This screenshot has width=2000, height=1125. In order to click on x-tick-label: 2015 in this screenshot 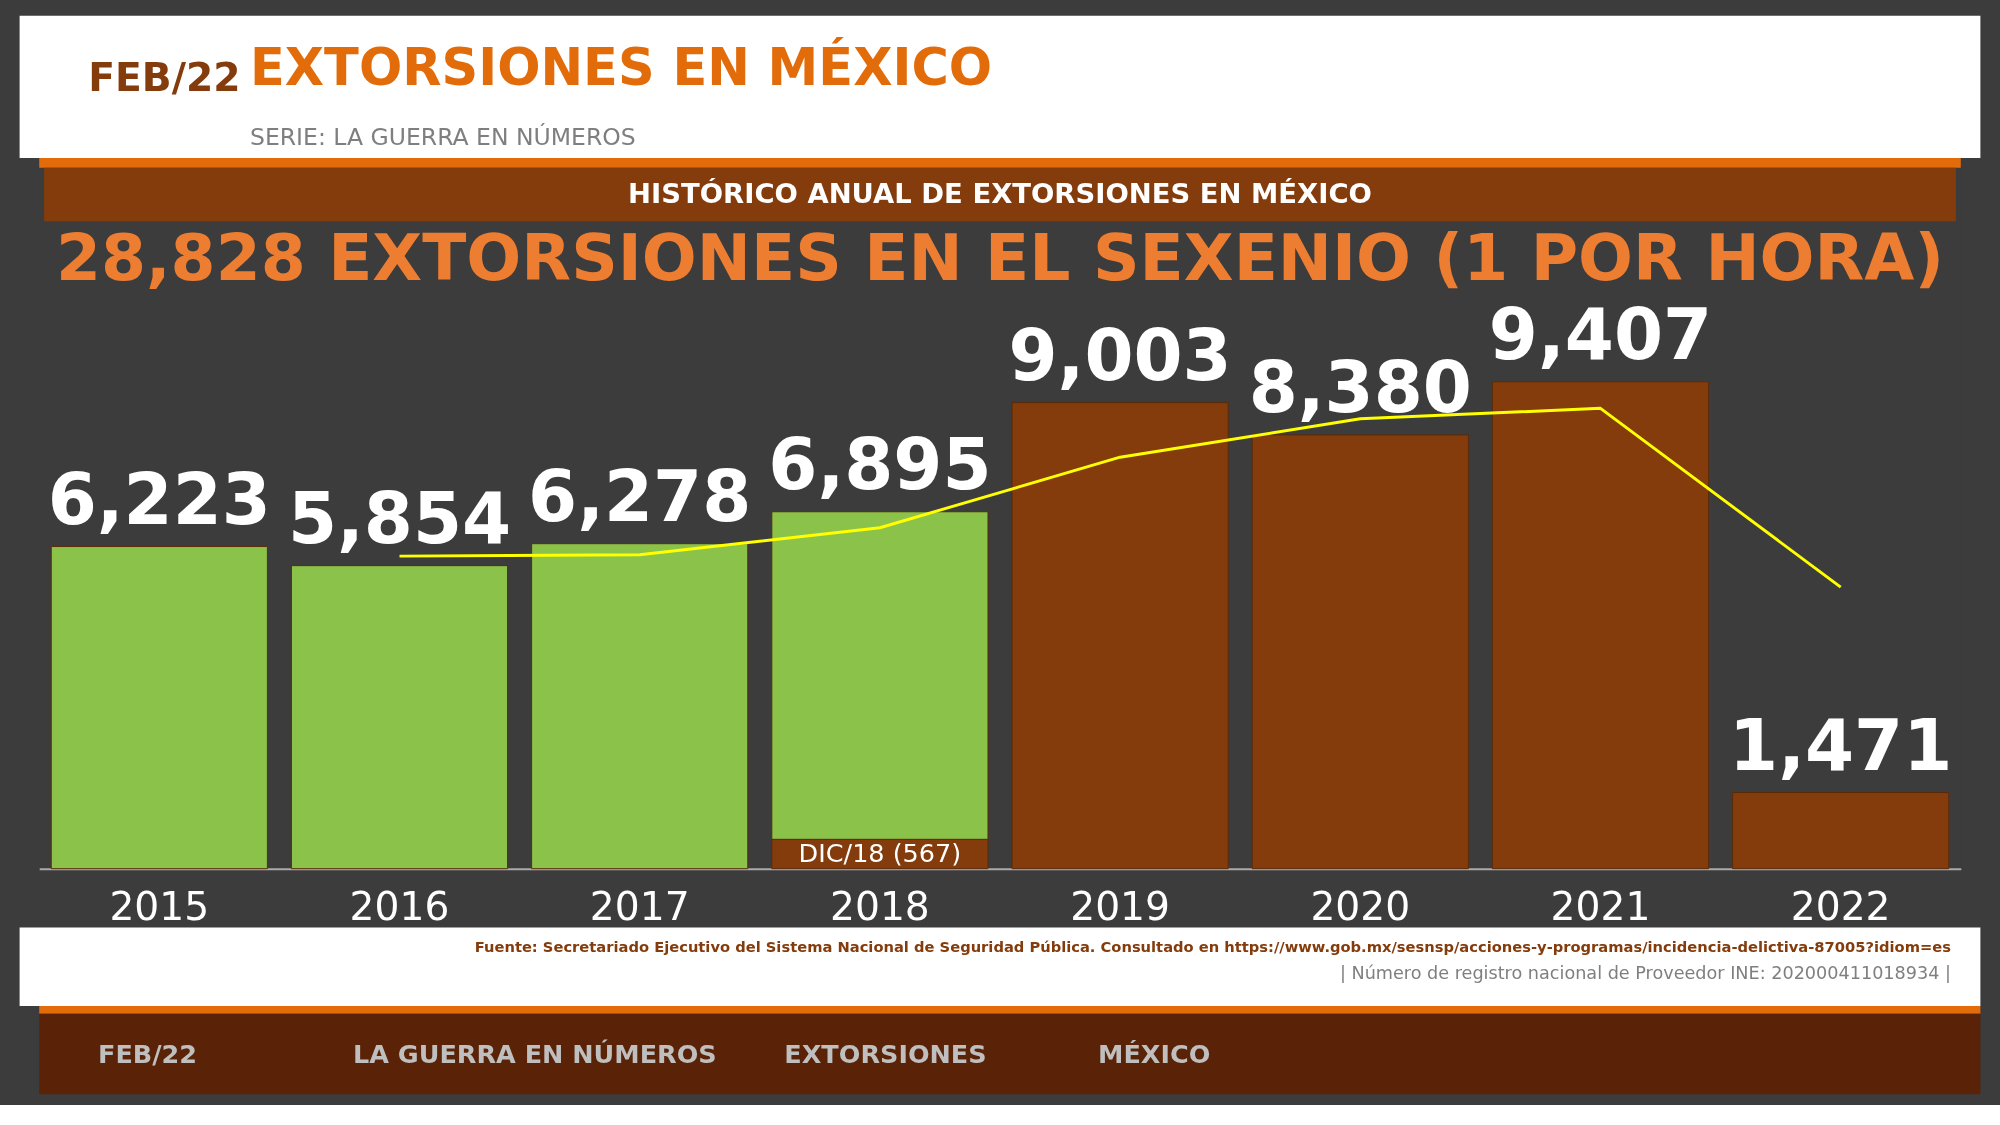, I will do `click(159, 907)`.